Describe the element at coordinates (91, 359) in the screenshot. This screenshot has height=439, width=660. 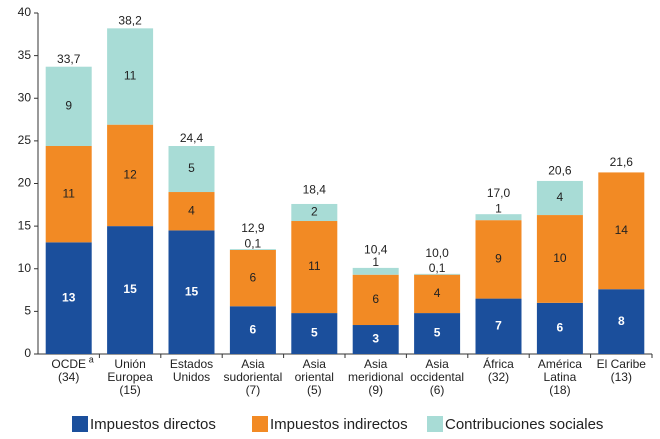
I see `category-note: a` at that location.